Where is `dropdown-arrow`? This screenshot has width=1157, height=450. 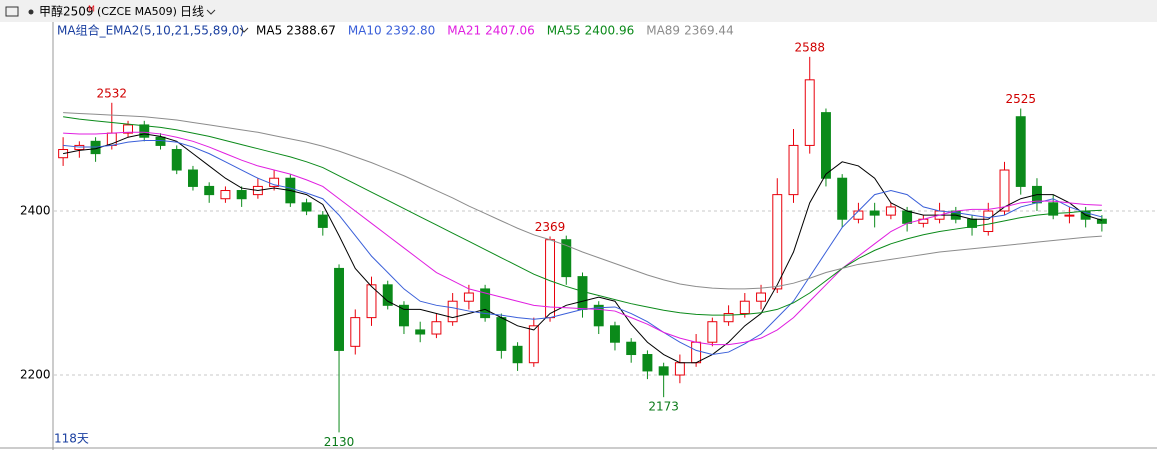 dropdown-arrow is located at coordinates (211, 12).